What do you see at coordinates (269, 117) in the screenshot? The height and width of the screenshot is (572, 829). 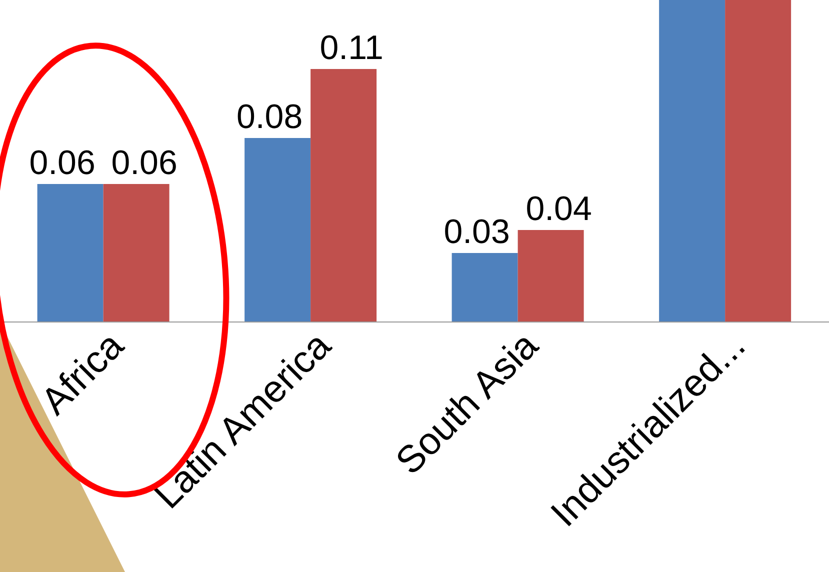 I see `data-label: 0.08` at bounding box center [269, 117].